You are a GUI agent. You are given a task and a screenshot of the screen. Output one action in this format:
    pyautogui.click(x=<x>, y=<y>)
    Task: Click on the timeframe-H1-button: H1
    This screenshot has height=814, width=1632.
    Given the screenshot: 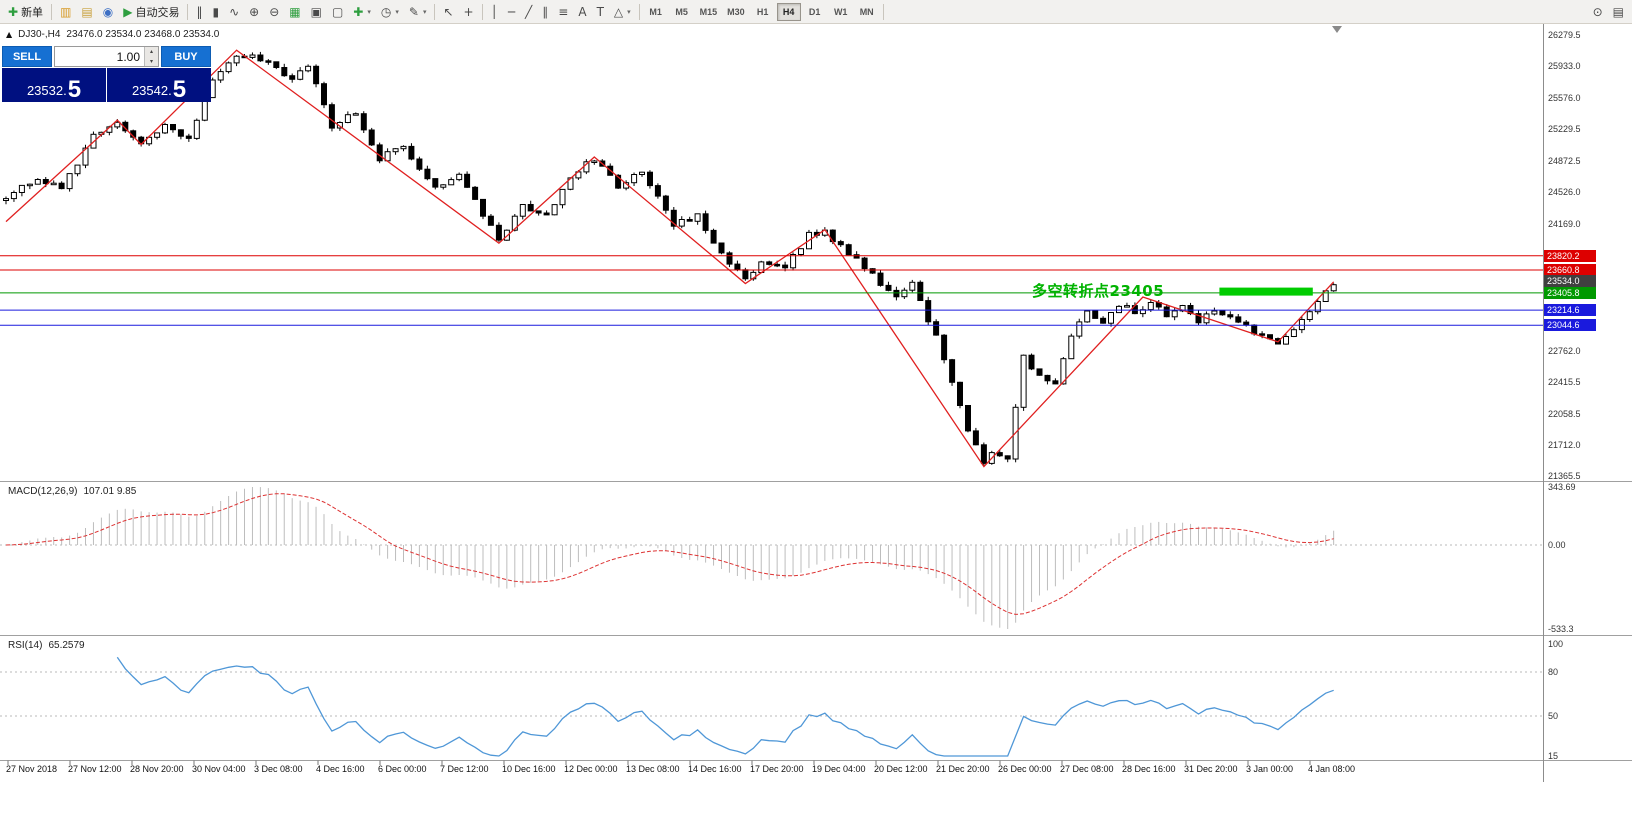 What is the action you would take?
    pyautogui.click(x=762, y=11)
    